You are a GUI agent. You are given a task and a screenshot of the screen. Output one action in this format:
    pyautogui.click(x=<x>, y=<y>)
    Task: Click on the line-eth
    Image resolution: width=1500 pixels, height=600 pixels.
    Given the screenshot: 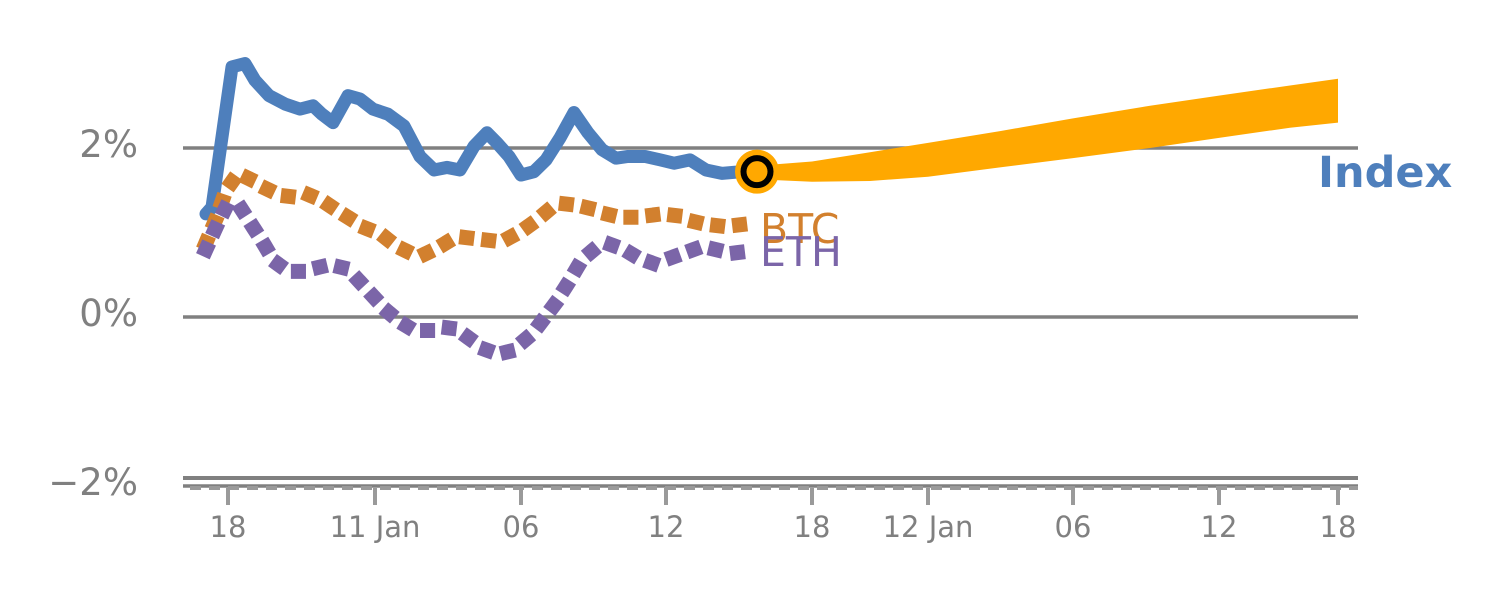 What is the action you would take?
    pyautogui.click(x=477, y=279)
    